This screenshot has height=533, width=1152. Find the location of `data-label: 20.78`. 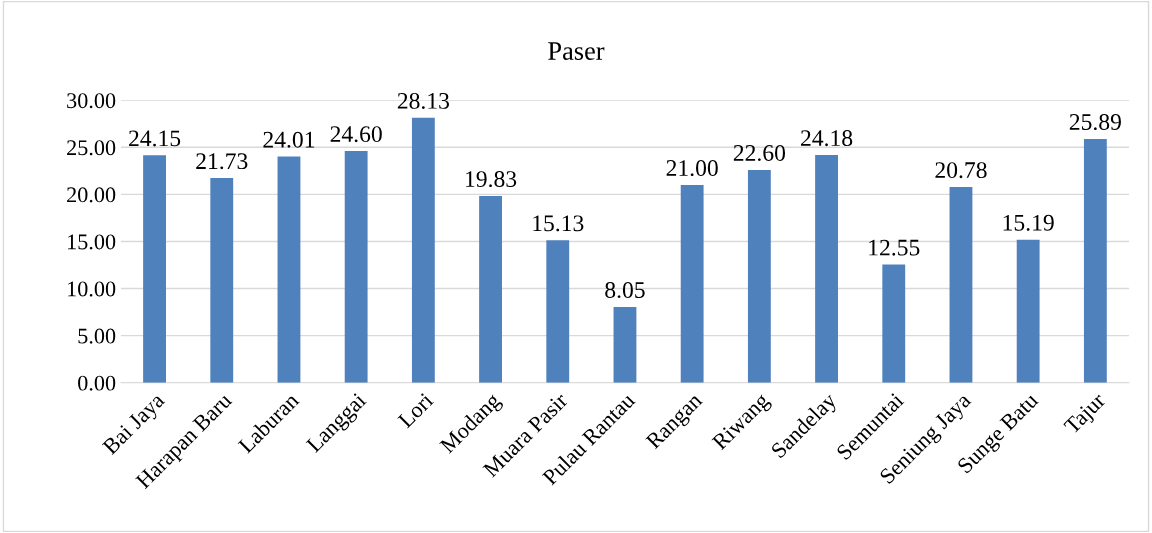

data-label: 20.78 is located at coordinates (961, 170).